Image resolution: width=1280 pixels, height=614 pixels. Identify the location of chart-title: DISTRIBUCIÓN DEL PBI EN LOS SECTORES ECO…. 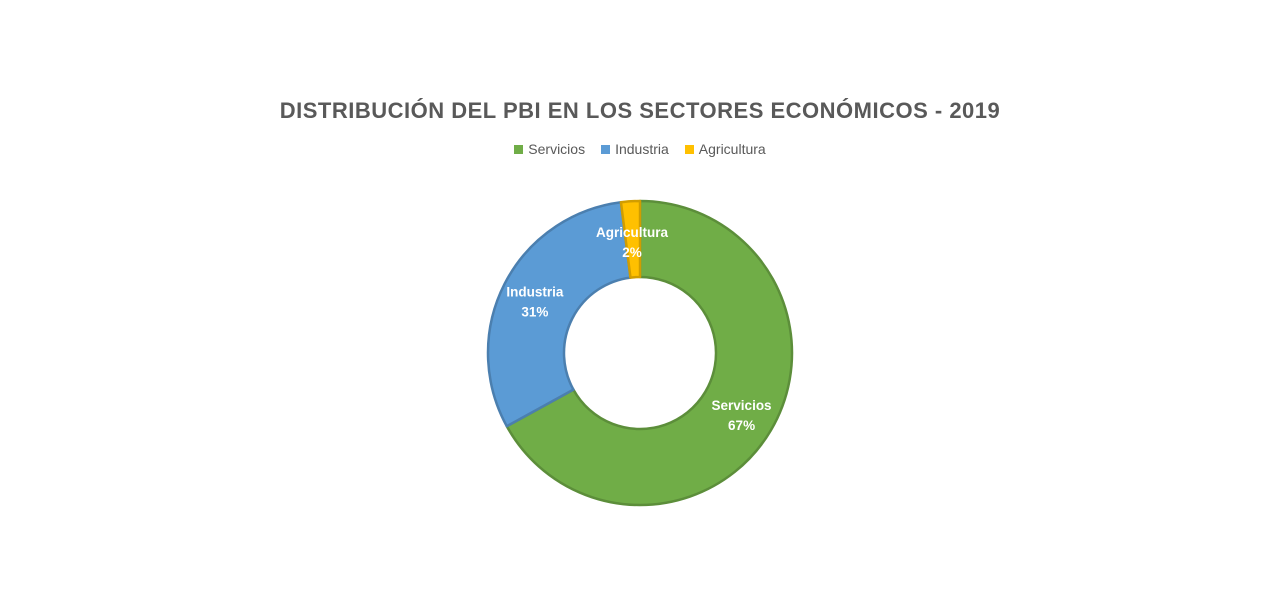
(640, 110).